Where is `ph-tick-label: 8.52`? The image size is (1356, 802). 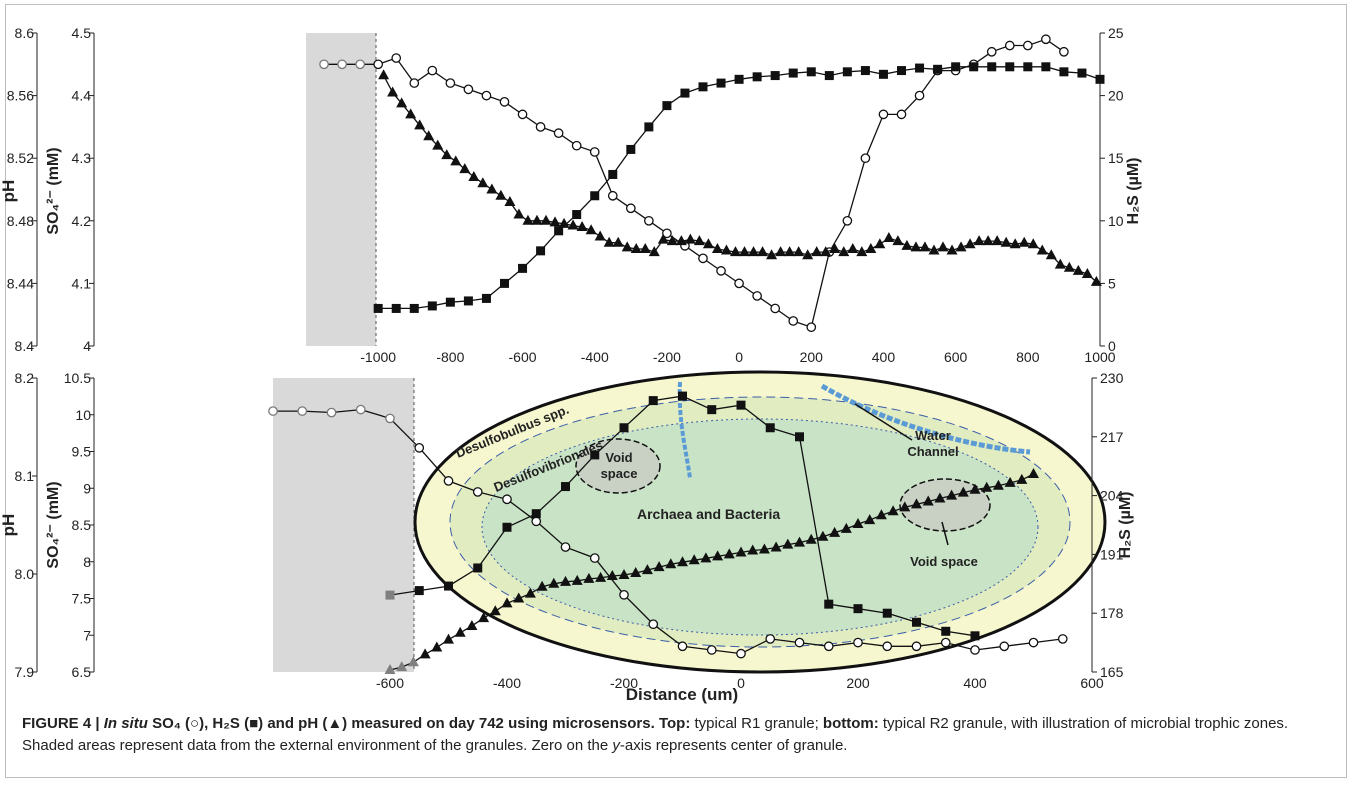
ph-tick-label: 8.52 is located at coordinates (20, 158).